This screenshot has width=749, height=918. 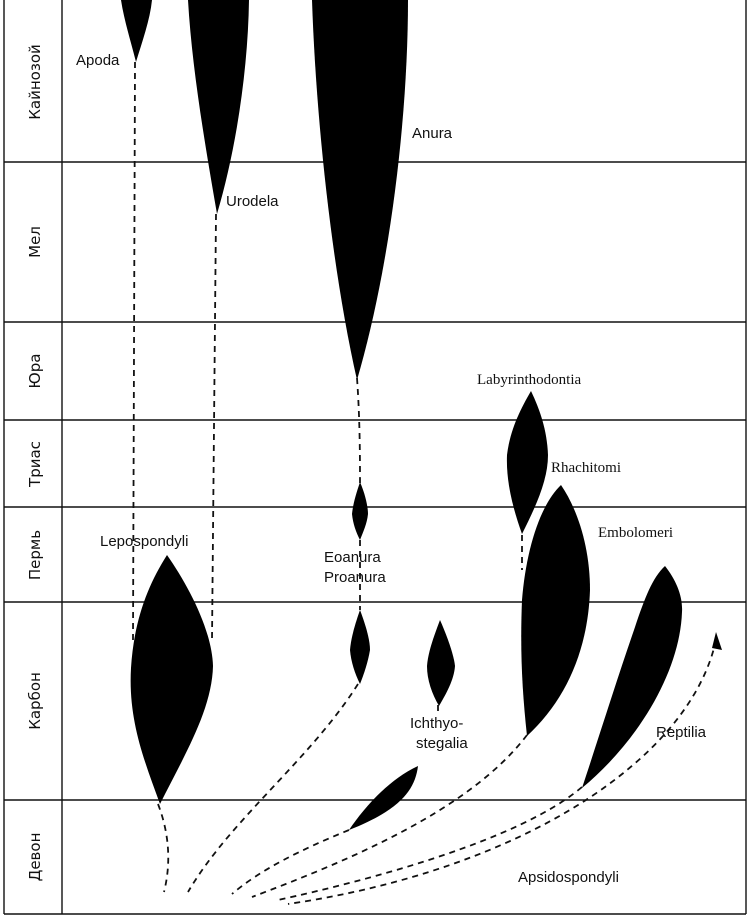 I want to click on lepospondyli-root, so click(x=163, y=848).